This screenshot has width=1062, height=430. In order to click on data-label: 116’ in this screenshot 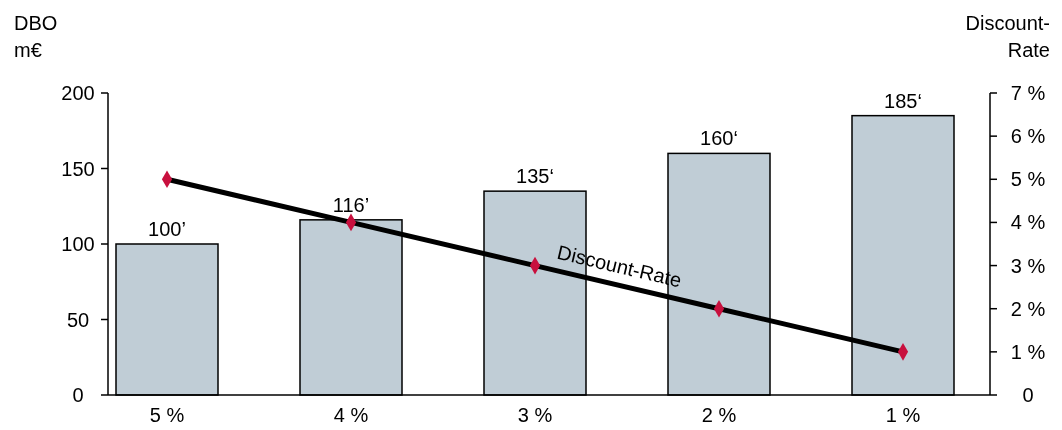, I will do `click(351, 204)`.